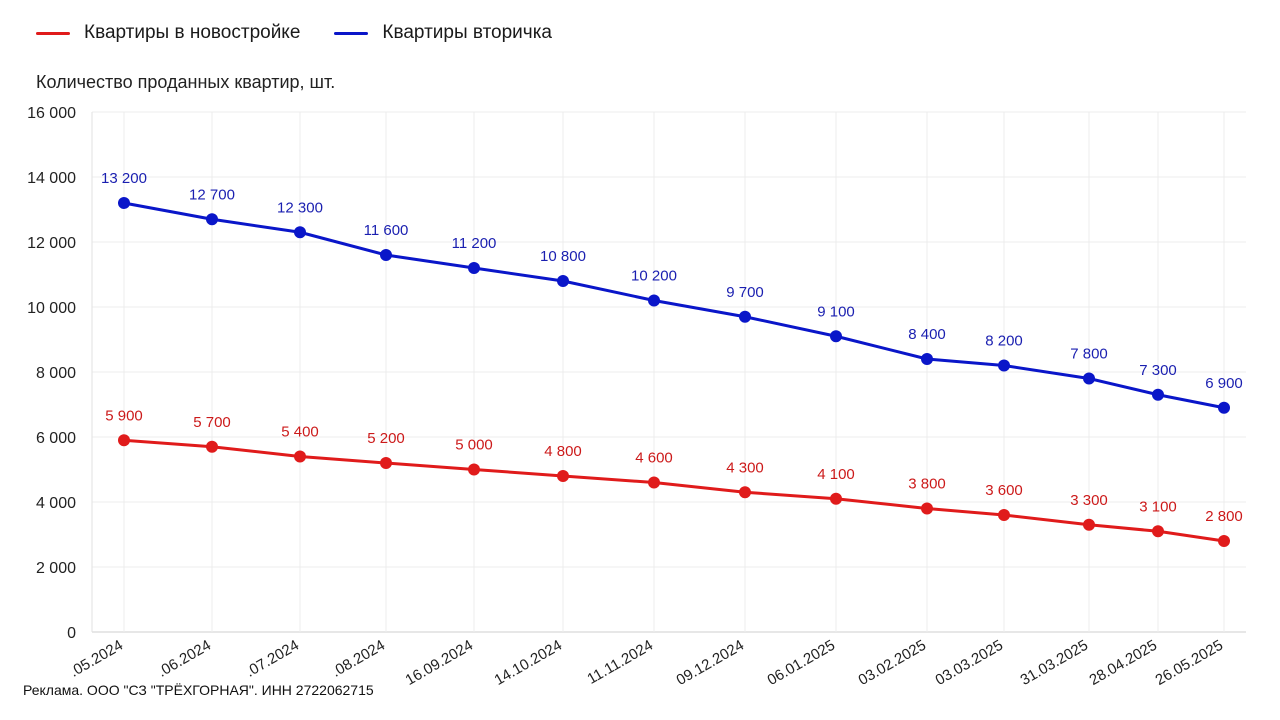 The image size is (1280, 720). Describe the element at coordinates (892, 663) in the screenshot. I see `x-tick-label: 03.02.2025` at that location.